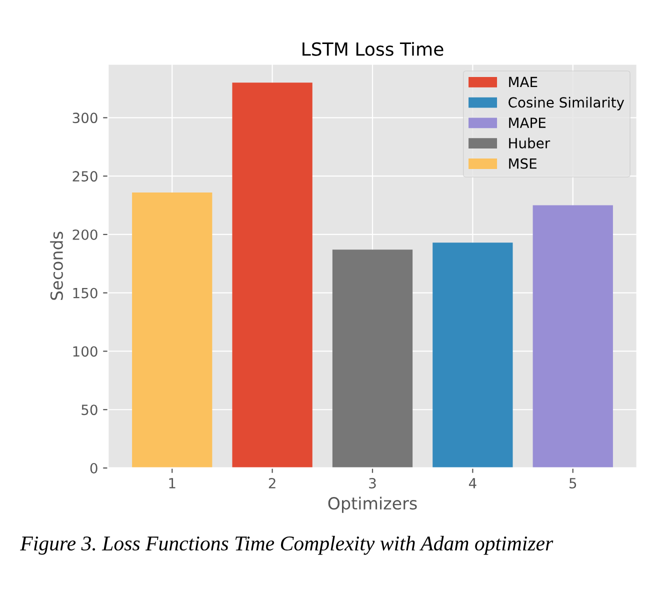 Image resolution: width=672 pixels, height=596 pixels. Describe the element at coordinates (472, 483) in the screenshot. I see `x-tick-label: 4` at that location.